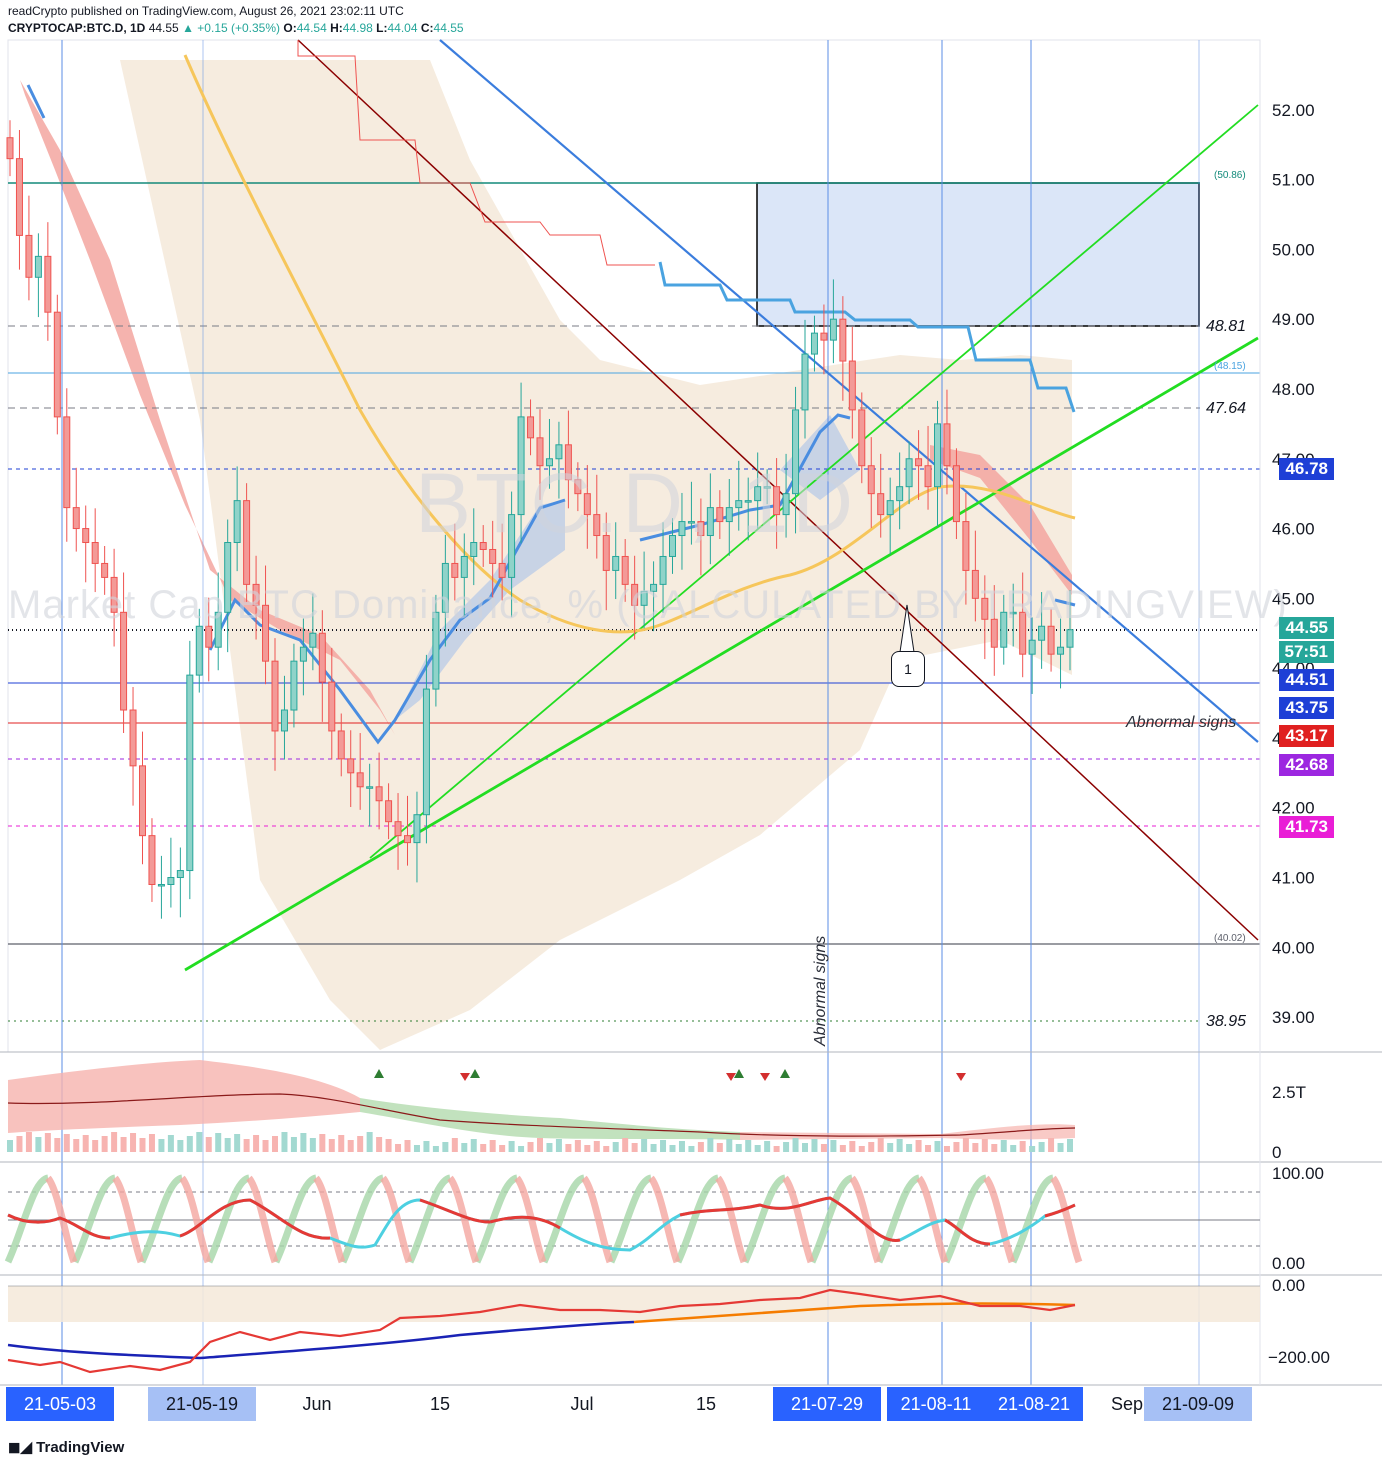  I want to click on price-tick: 40.00, so click(1293, 947).